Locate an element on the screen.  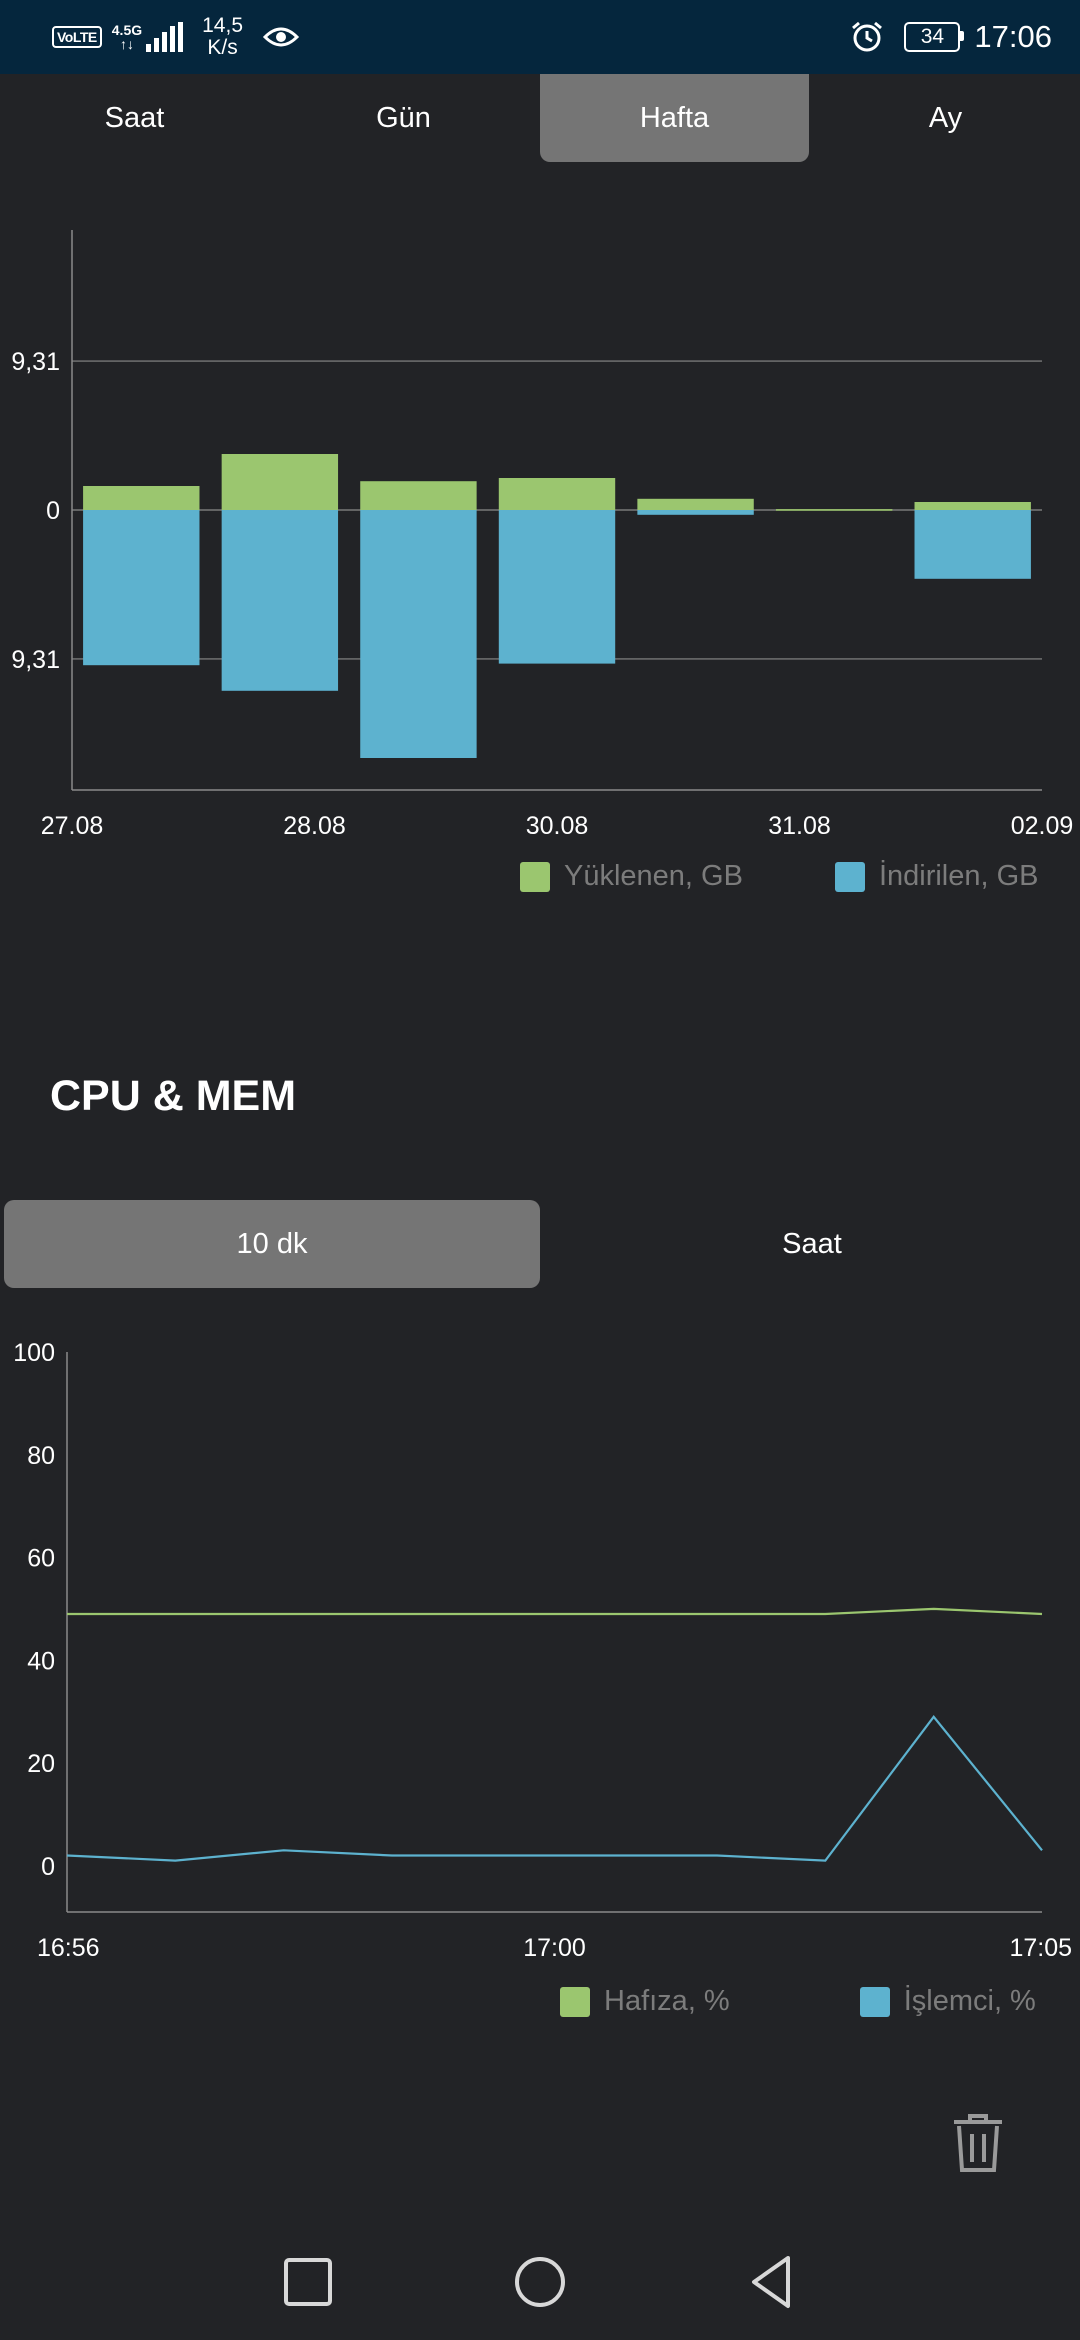
battery-icon: 34 is located at coordinates (934, 37).